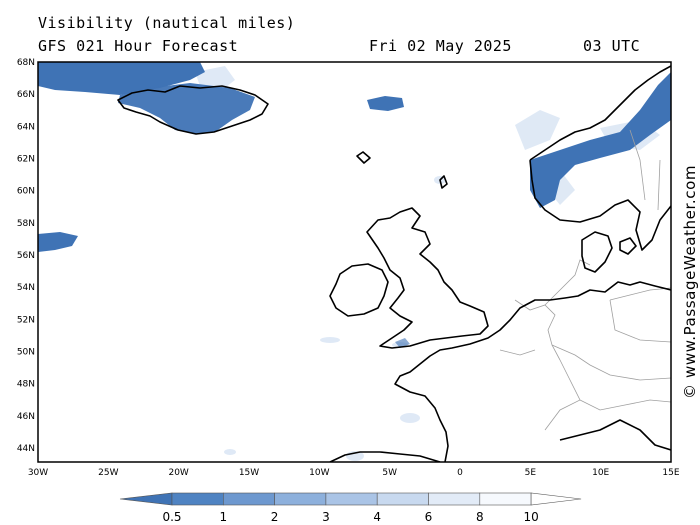  What do you see at coordinates (249, 473) in the screenshot?
I see `lon-tick-label: 15W` at bounding box center [249, 473].